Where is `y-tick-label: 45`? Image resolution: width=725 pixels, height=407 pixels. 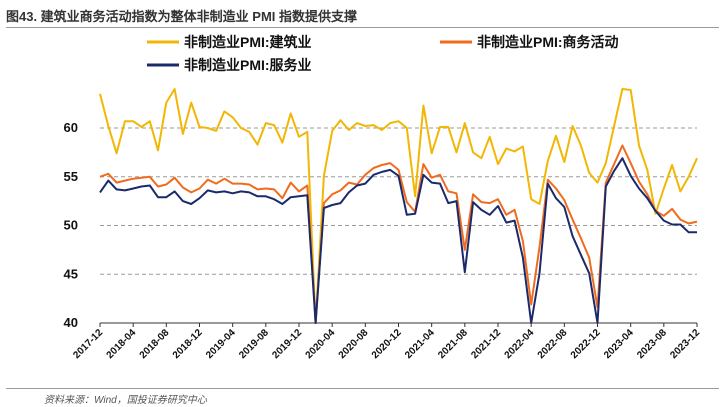 y-tick-label: 45 is located at coordinates (71, 273).